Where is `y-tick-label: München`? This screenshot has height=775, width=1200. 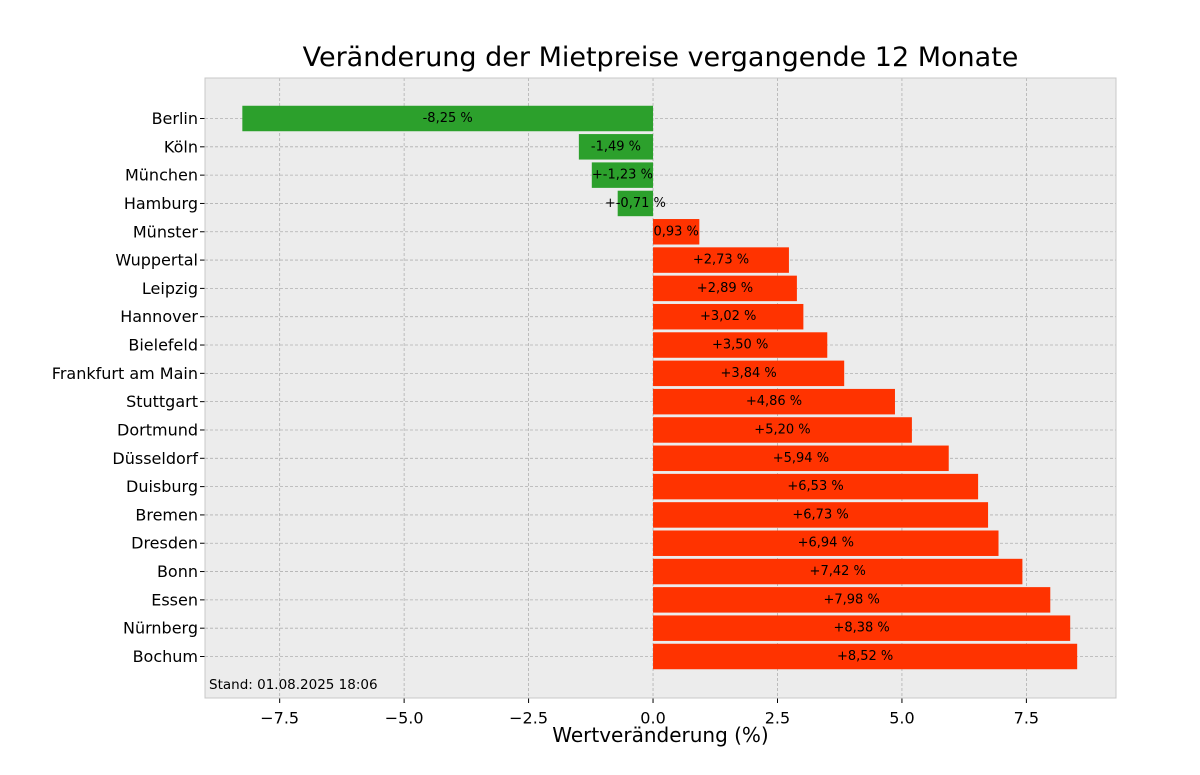
y-tick-label: München is located at coordinates (161, 175).